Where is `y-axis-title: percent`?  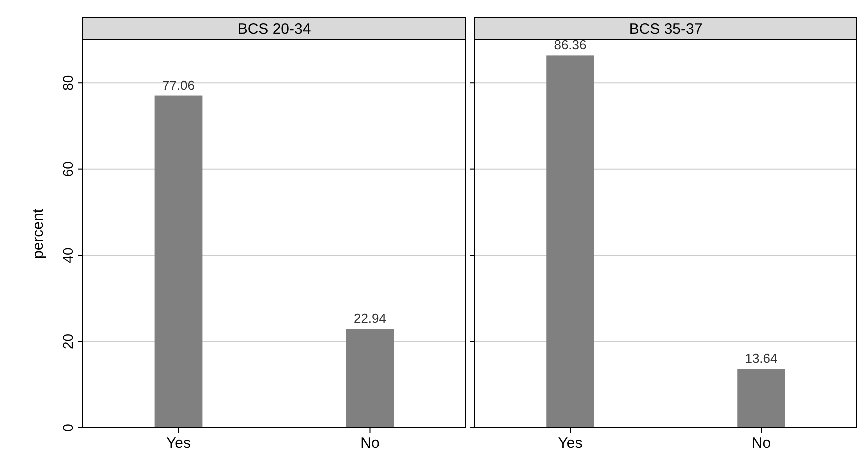 y-axis-title: percent is located at coordinates (38, 234).